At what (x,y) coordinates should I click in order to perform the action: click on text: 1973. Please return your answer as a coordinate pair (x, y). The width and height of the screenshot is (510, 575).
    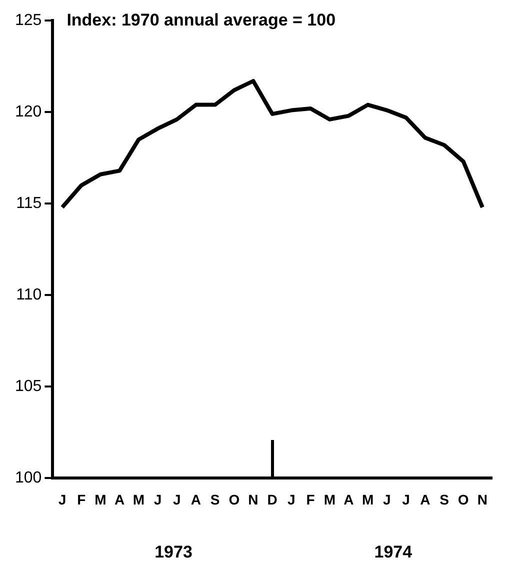
    Looking at the image, I should click on (173, 552).